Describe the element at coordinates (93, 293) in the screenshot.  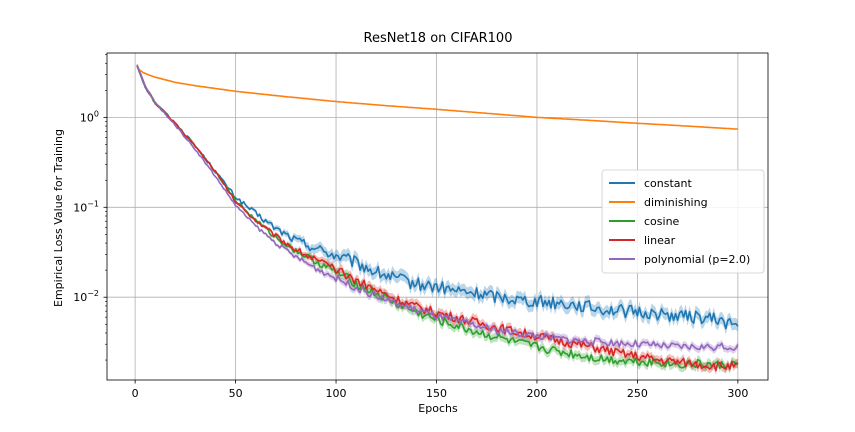
I see `y-tick-exponent: −2` at that location.